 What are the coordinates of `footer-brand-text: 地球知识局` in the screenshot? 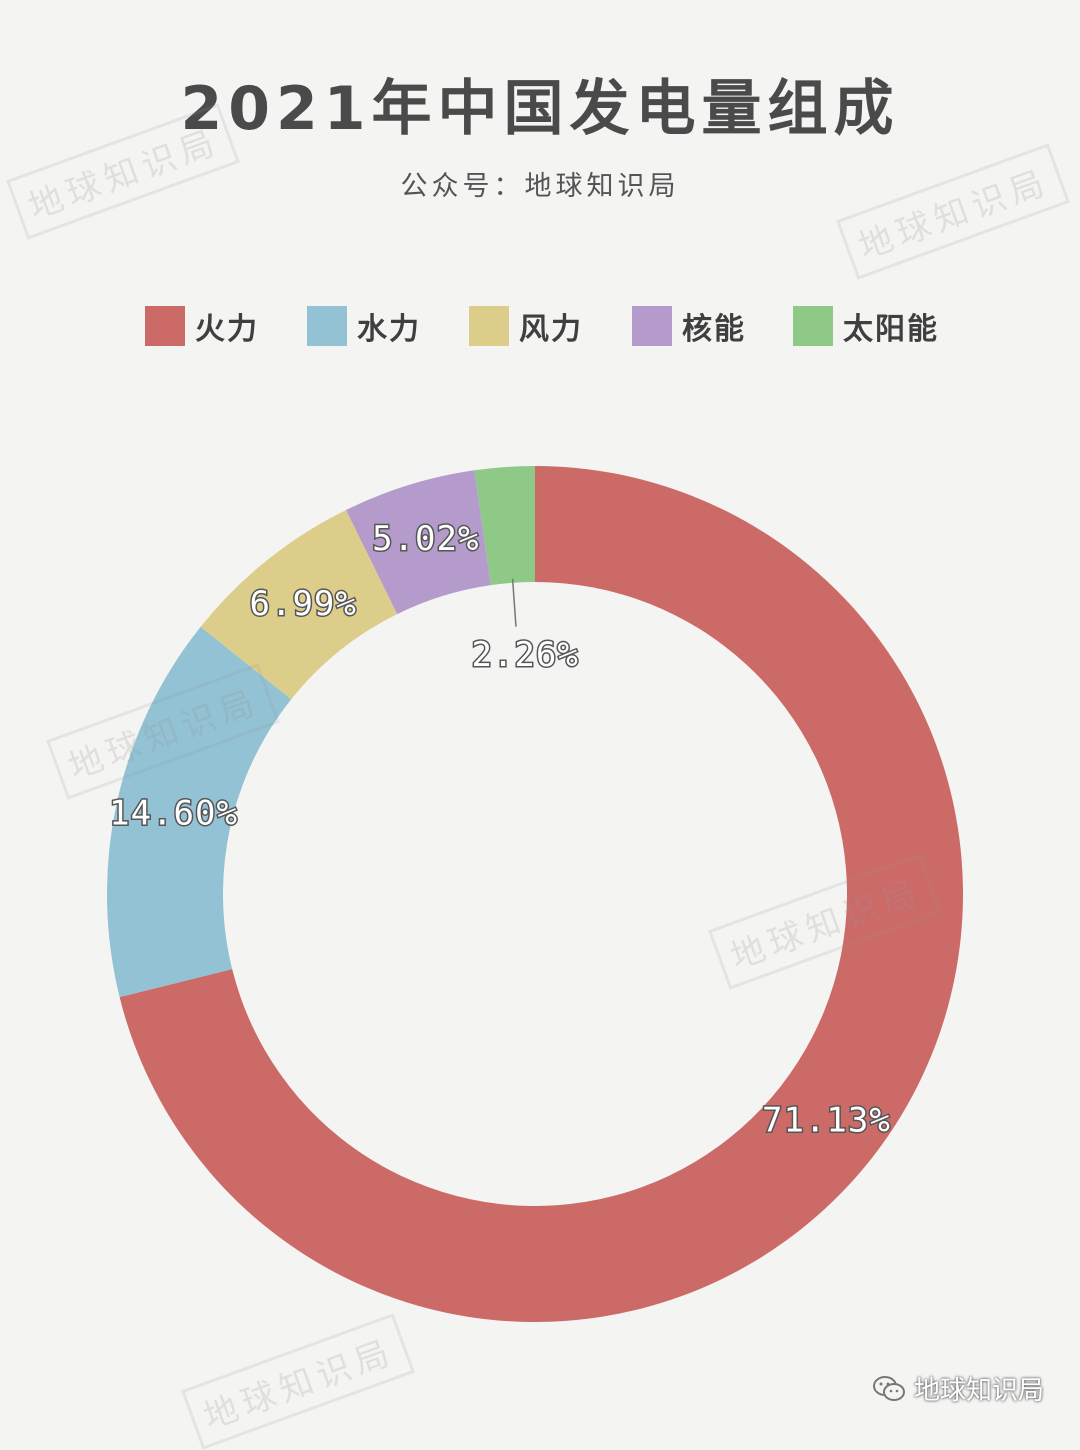 It's located at (978, 1391).